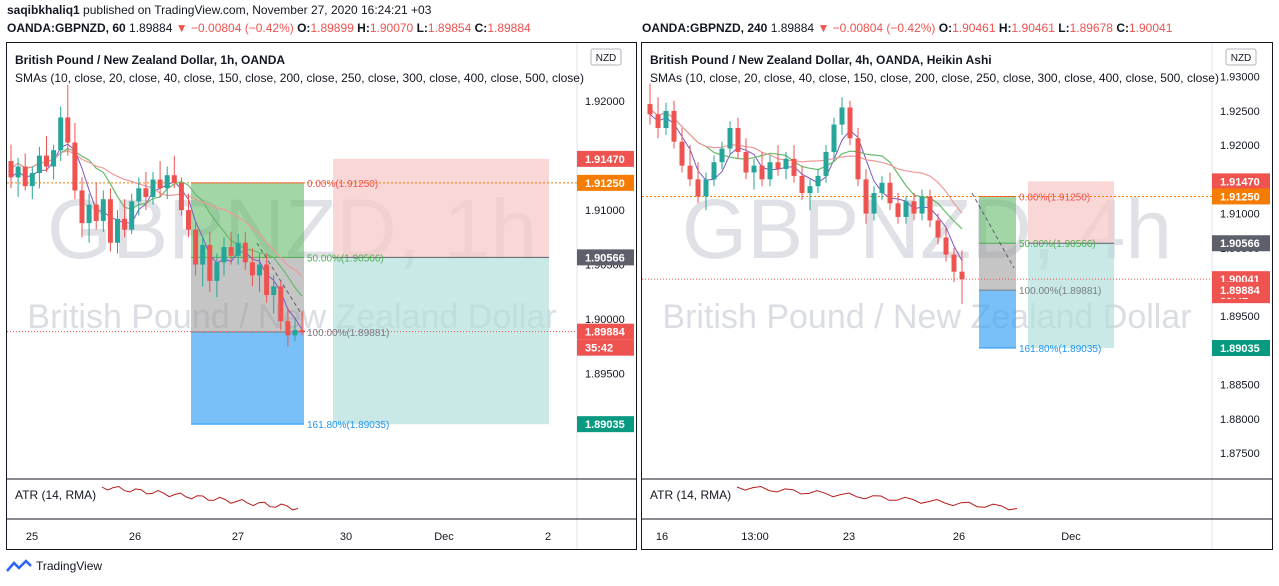 Image resolution: width=1279 pixels, height=586 pixels. I want to click on tradingview-logo-icon, so click(19, 565).